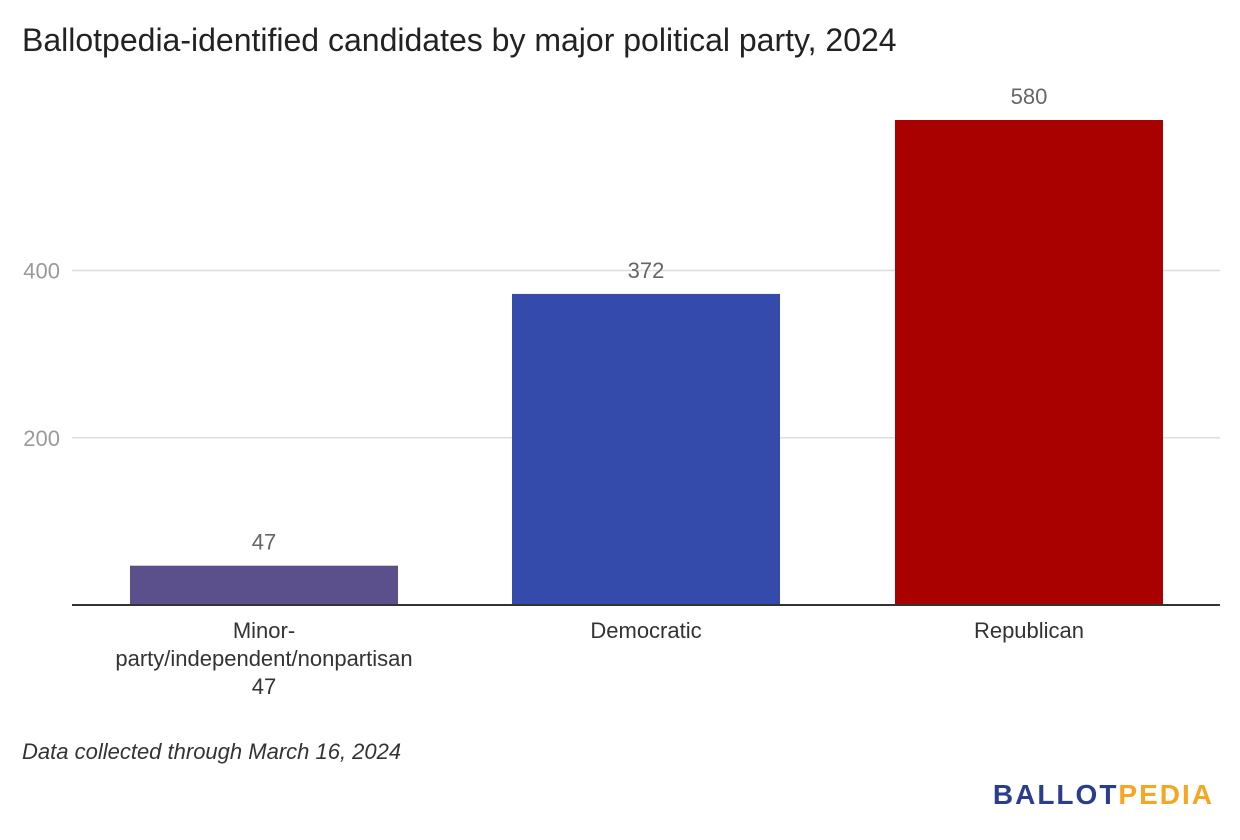 The width and height of the screenshot is (1240, 840). I want to click on x-tick-label: Minor-, so click(264, 630).